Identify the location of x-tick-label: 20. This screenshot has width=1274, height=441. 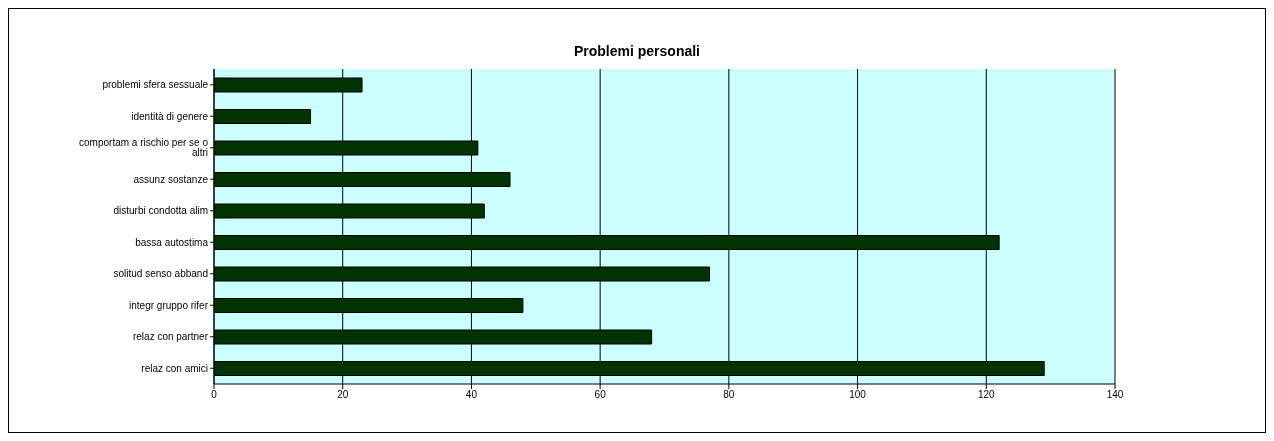
(343, 395).